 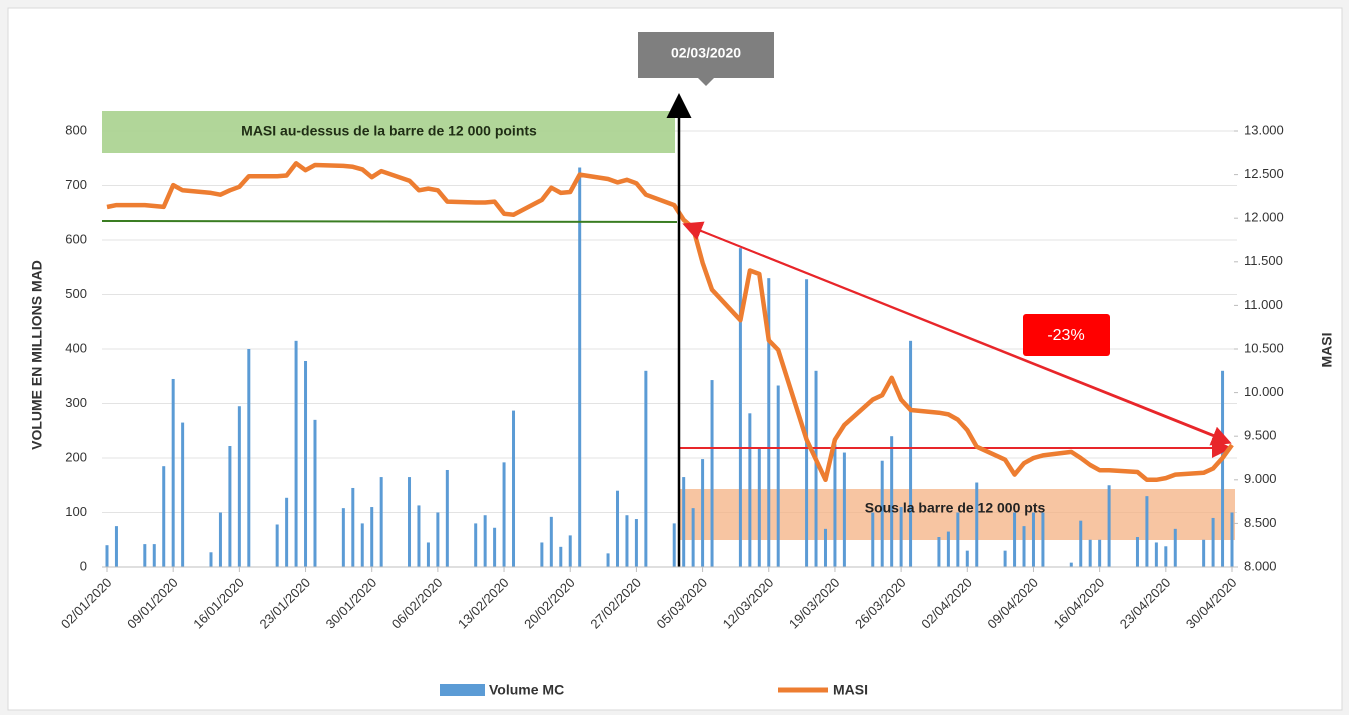 I want to click on y2-tick-label: 13.000, so click(x=1264, y=129).